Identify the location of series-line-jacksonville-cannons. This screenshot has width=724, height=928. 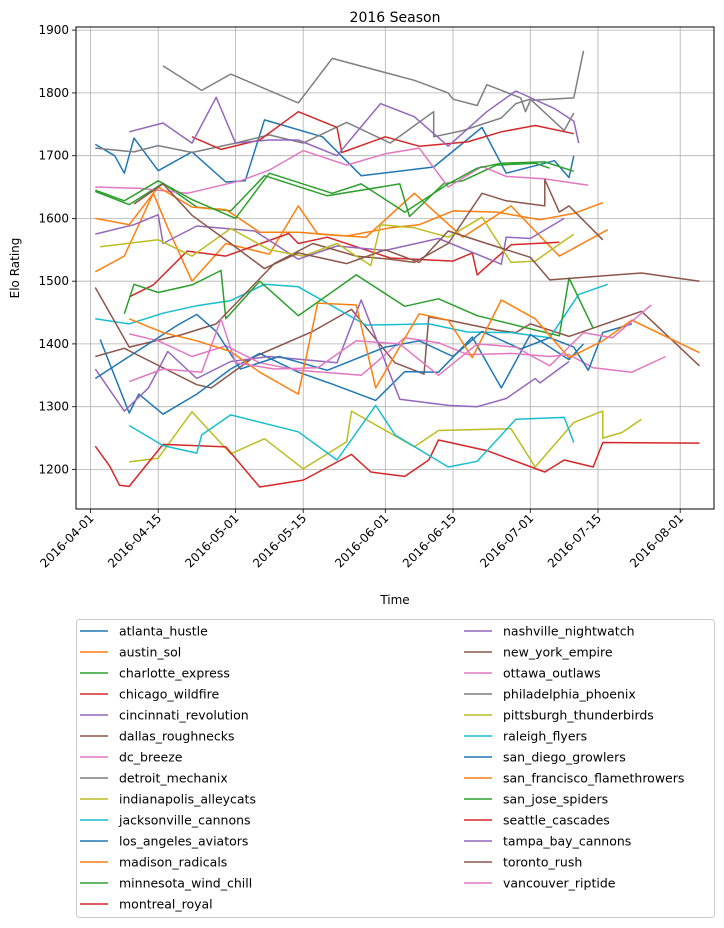
(351, 311).